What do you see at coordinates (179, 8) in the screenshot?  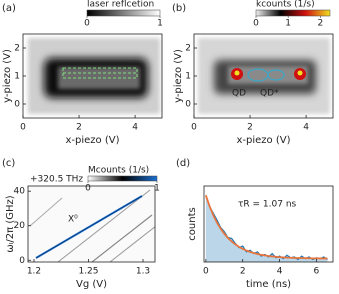 I see `panel-label: (b)` at bounding box center [179, 8].